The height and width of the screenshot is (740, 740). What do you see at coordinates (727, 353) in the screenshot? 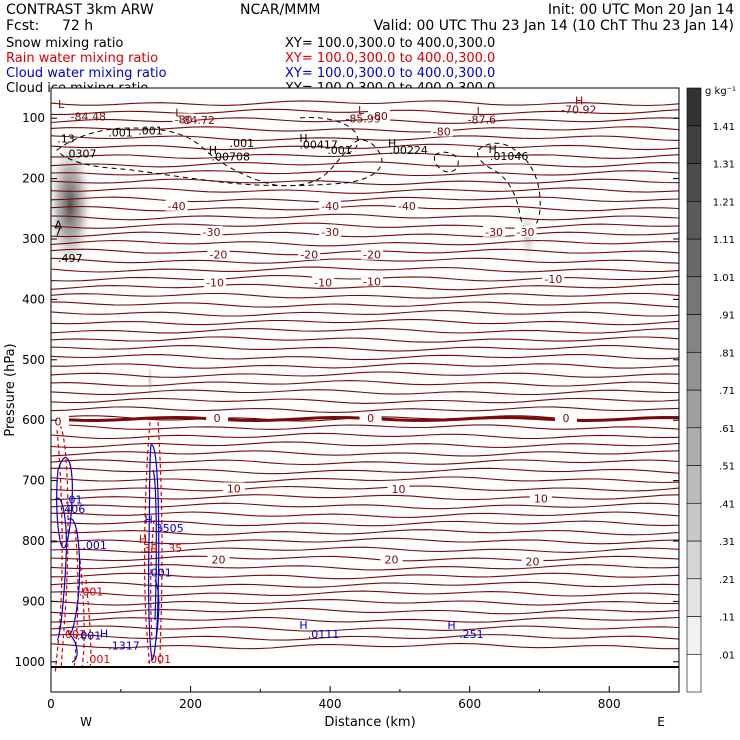
I see `colorbar-label: .81` at bounding box center [727, 353].